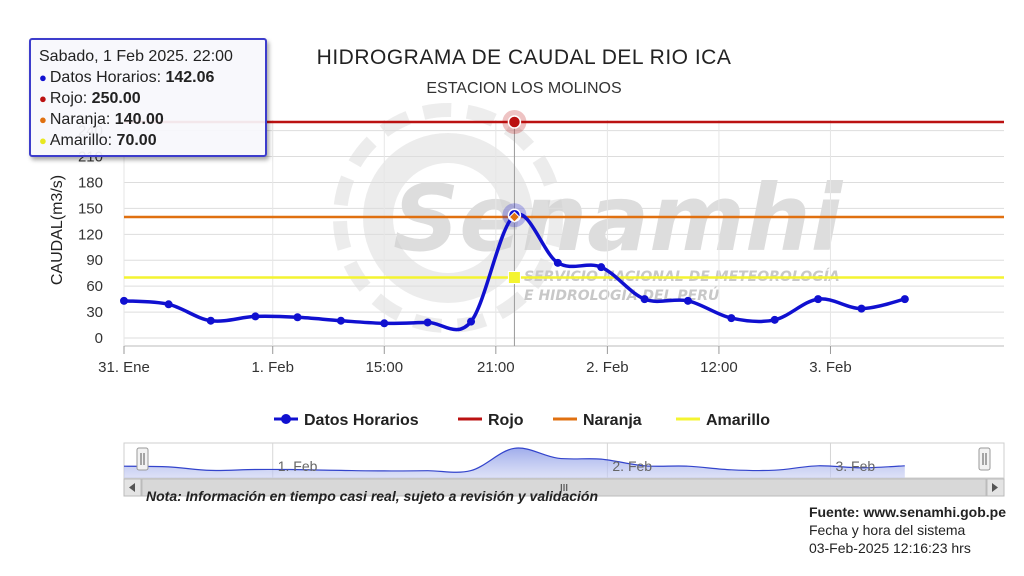  What do you see at coordinates (496, 367) in the screenshot?
I see `x-tick-label: 21:00` at bounding box center [496, 367].